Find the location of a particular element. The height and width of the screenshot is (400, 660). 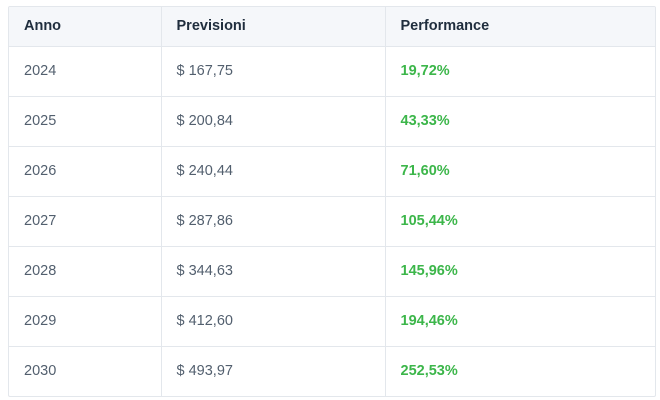

table-row: 2029 $ 412,60 194,46% is located at coordinates (332, 321).